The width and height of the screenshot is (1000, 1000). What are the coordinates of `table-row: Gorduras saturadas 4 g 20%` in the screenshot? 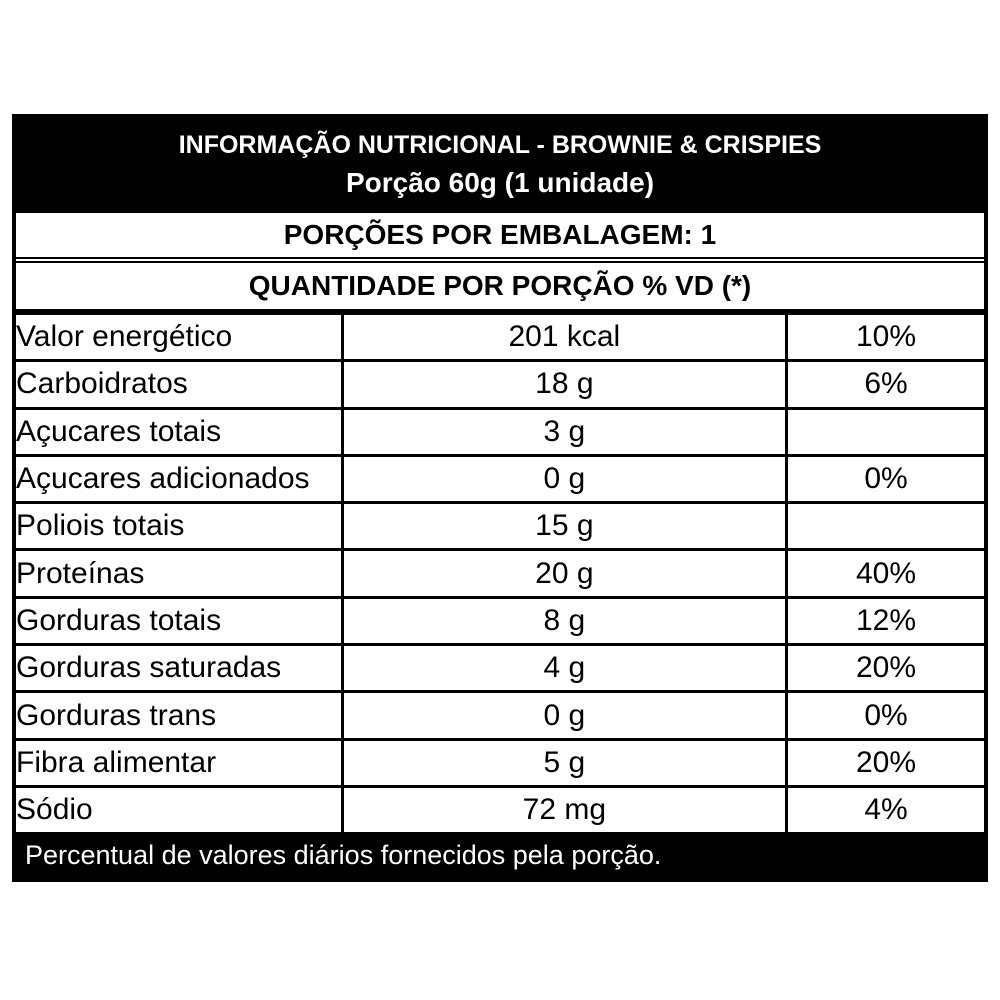 It's located at (500, 668).